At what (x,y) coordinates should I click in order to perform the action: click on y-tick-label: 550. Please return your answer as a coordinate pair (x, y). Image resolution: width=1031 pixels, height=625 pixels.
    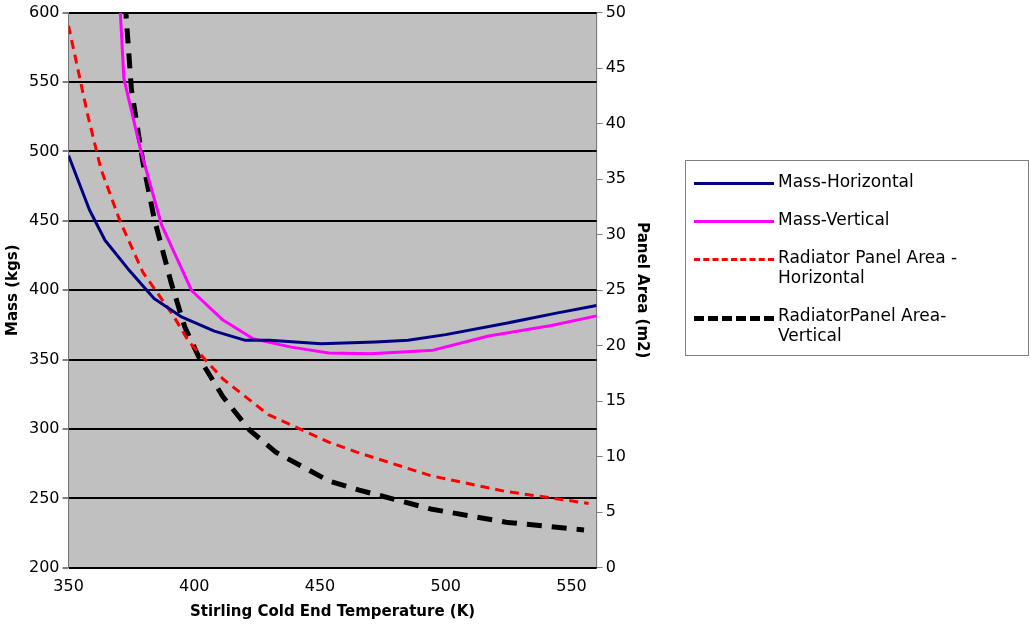
    Looking at the image, I should click on (44, 81).